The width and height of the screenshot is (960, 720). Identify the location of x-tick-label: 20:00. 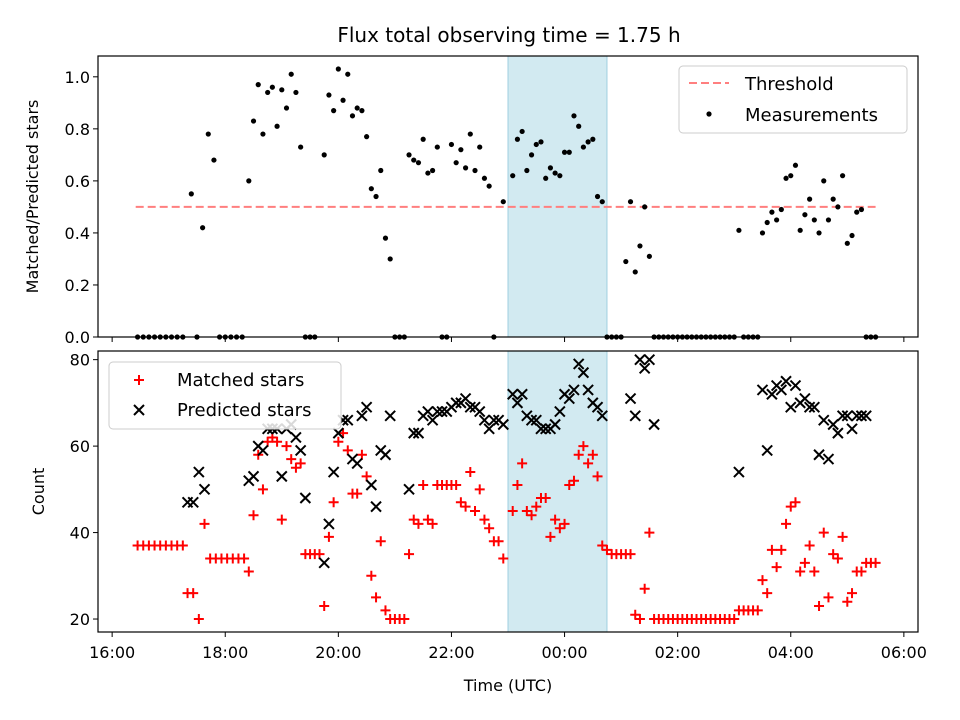
(338, 652).